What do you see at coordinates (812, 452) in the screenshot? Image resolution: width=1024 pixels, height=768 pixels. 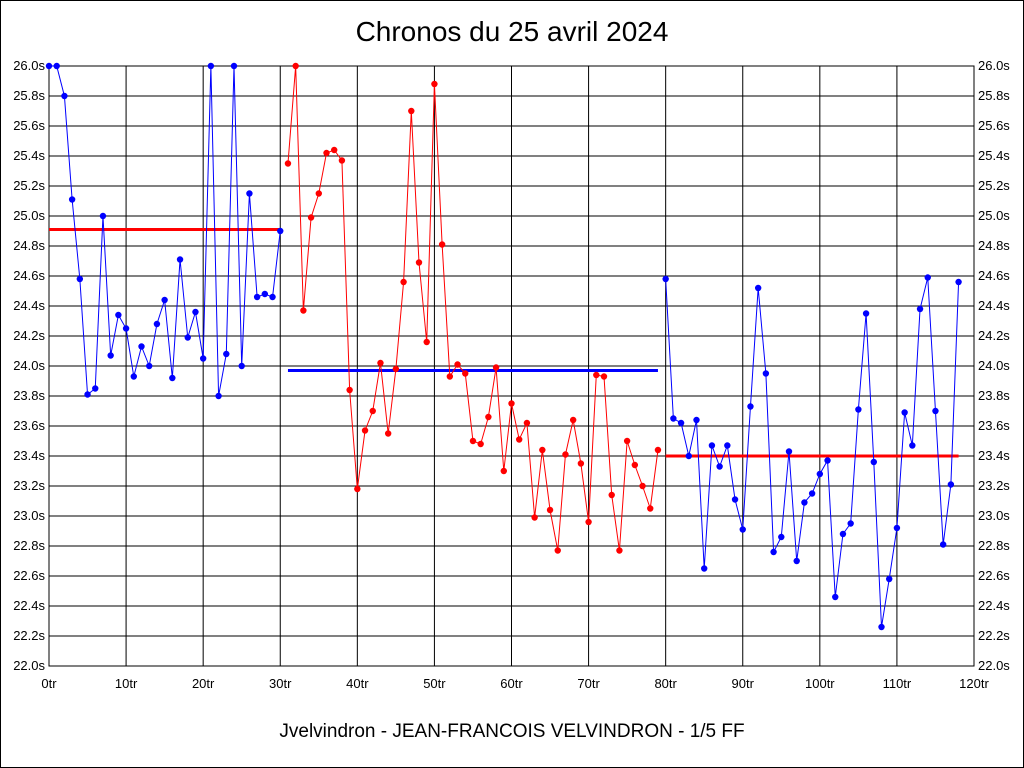 I see `series-line` at bounding box center [812, 452].